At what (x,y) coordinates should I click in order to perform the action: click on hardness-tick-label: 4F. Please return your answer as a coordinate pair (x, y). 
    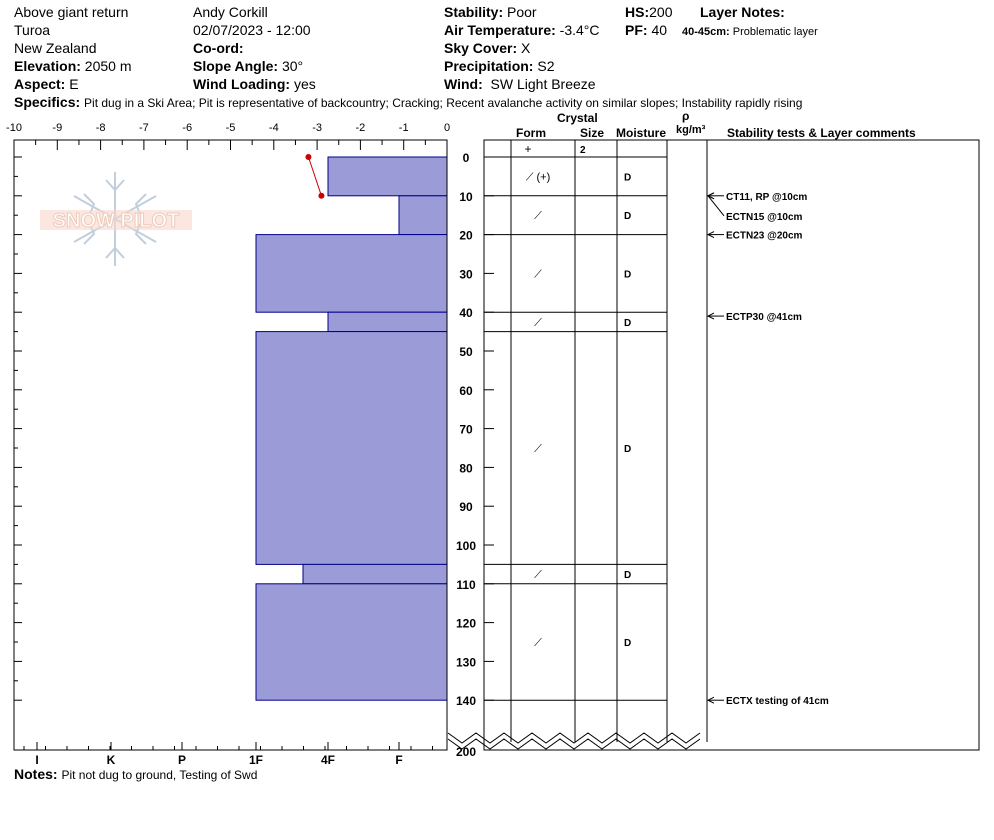
    Looking at the image, I should click on (328, 760).